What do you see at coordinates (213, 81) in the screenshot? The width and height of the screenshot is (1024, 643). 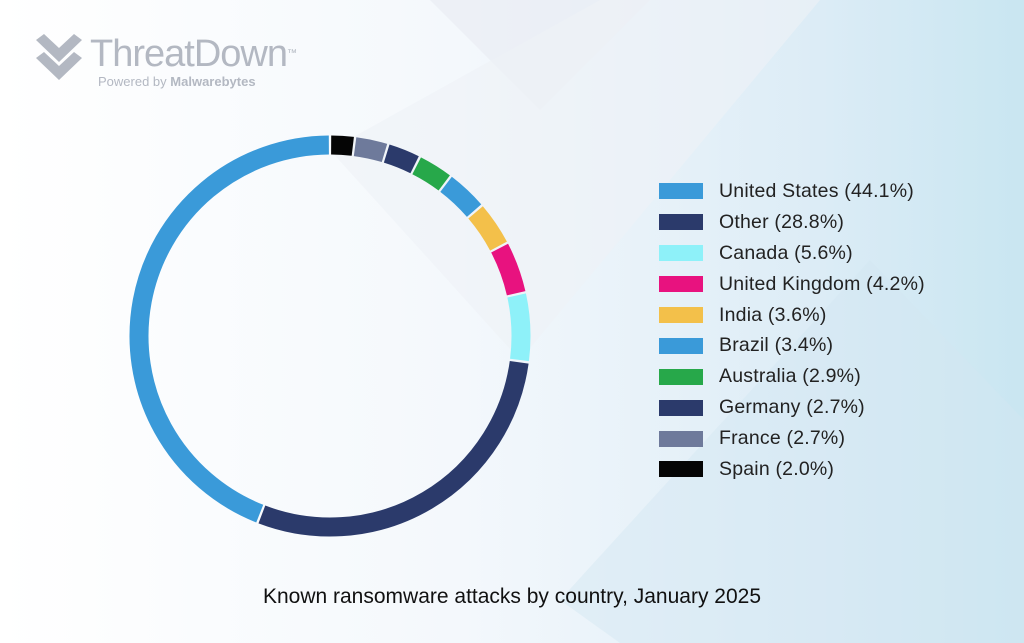 I see `parent-brand: Malwarebytes` at bounding box center [213, 81].